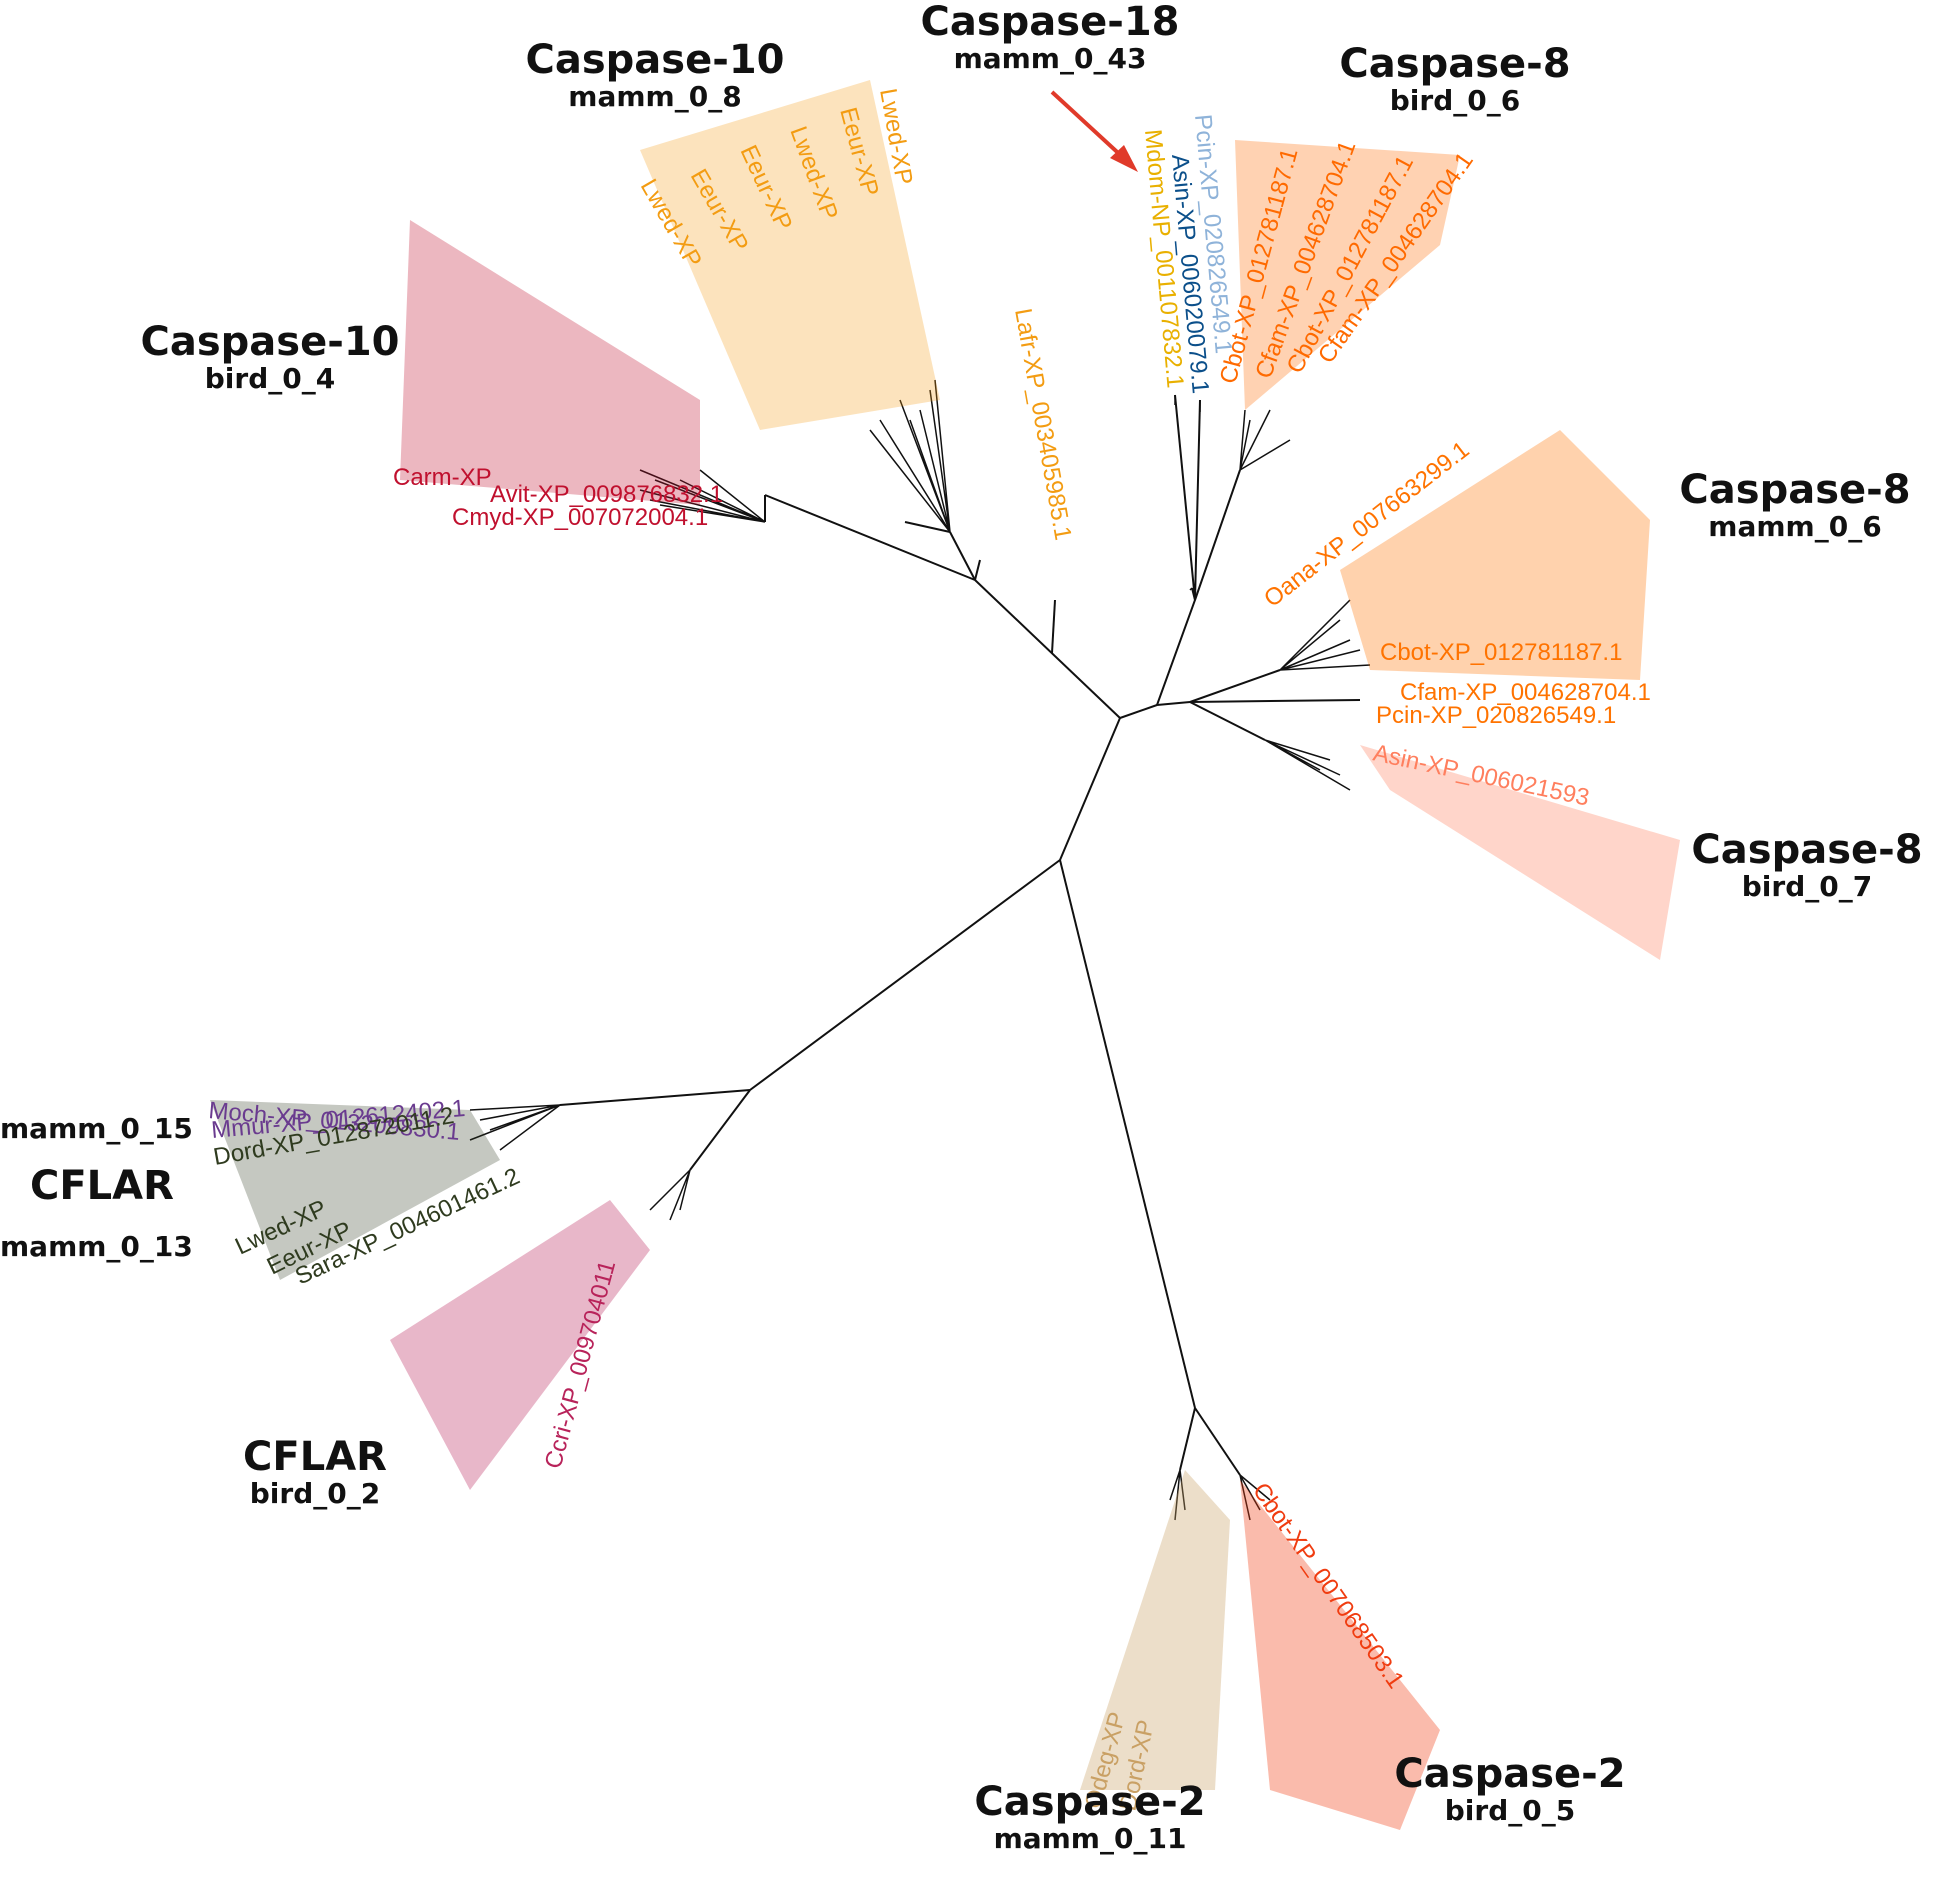 The image size is (1942, 1901). I want to click on label-caspase8-bird-0-6: Caspase-8 bird_0_6, so click(1455, 79).